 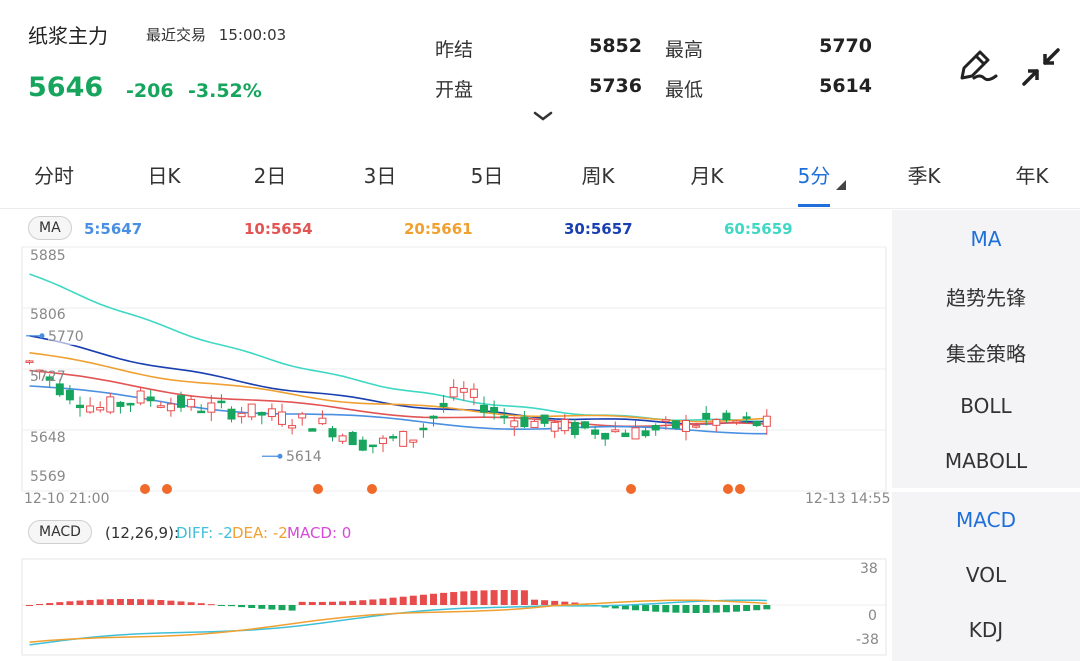 I want to click on chevron-down-icon, so click(x=543, y=116).